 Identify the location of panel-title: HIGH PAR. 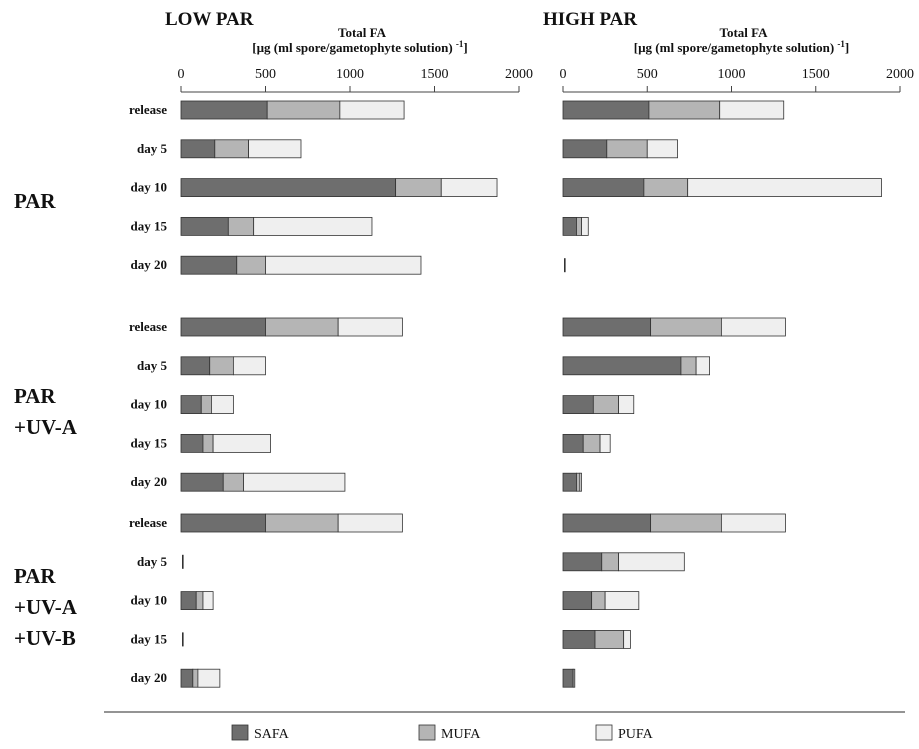
(590, 19).